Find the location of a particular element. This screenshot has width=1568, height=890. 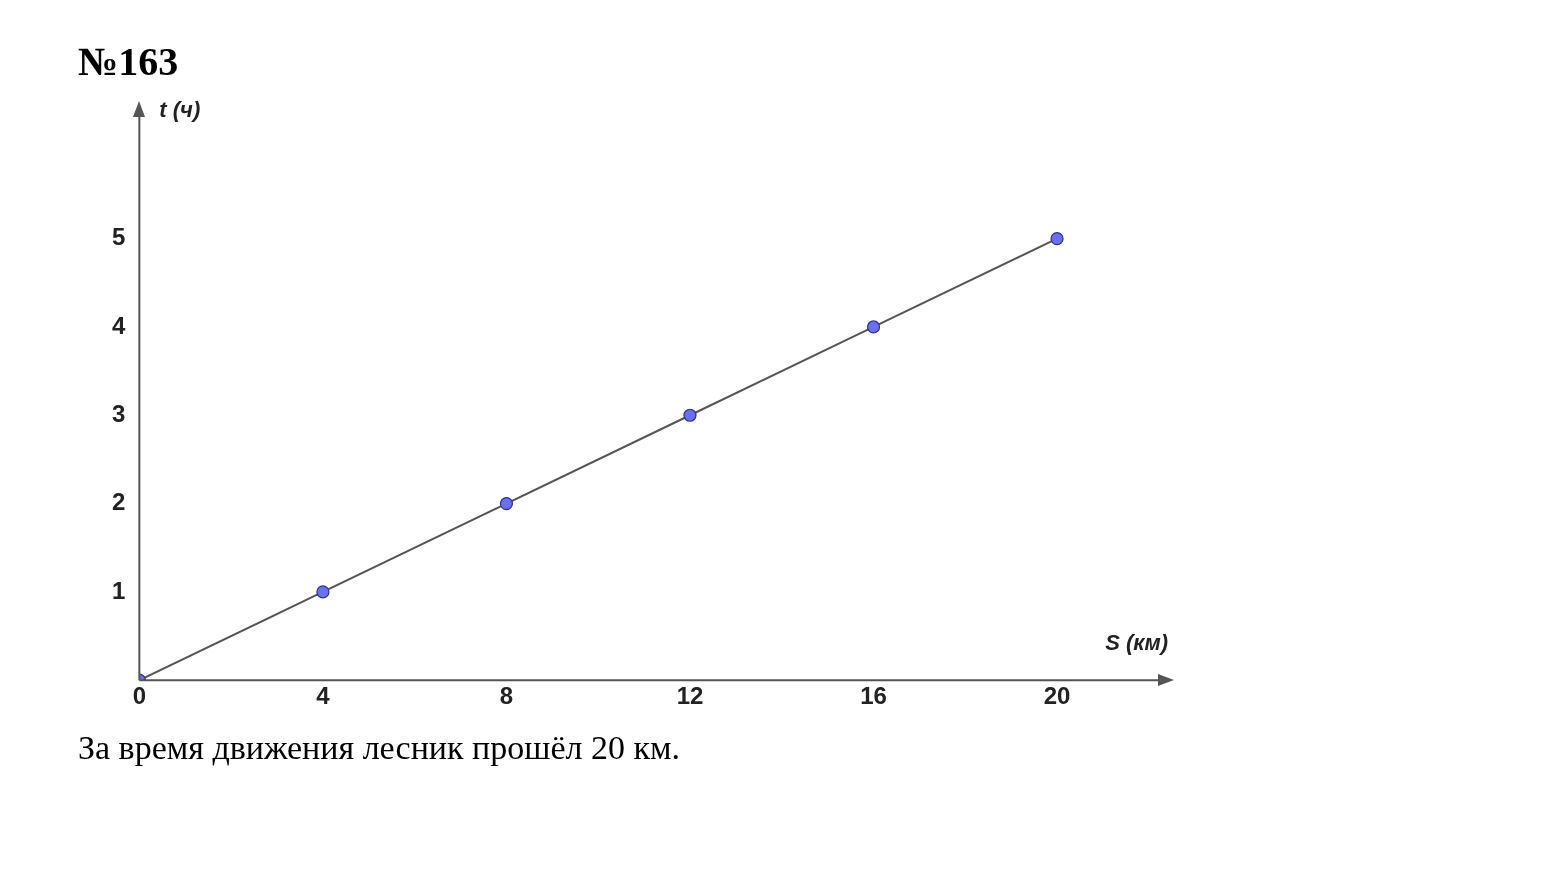

y-tick-label: 1 is located at coordinates (118, 590).